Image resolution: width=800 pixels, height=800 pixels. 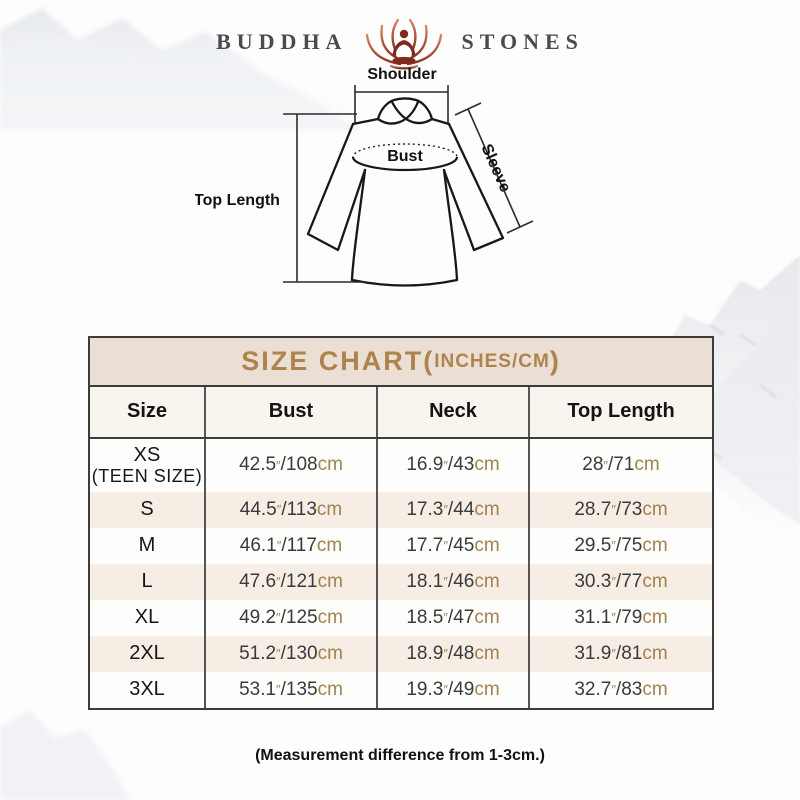 What do you see at coordinates (332, 361) in the screenshot?
I see `size-chart-title: SIZE CHART` at bounding box center [332, 361].